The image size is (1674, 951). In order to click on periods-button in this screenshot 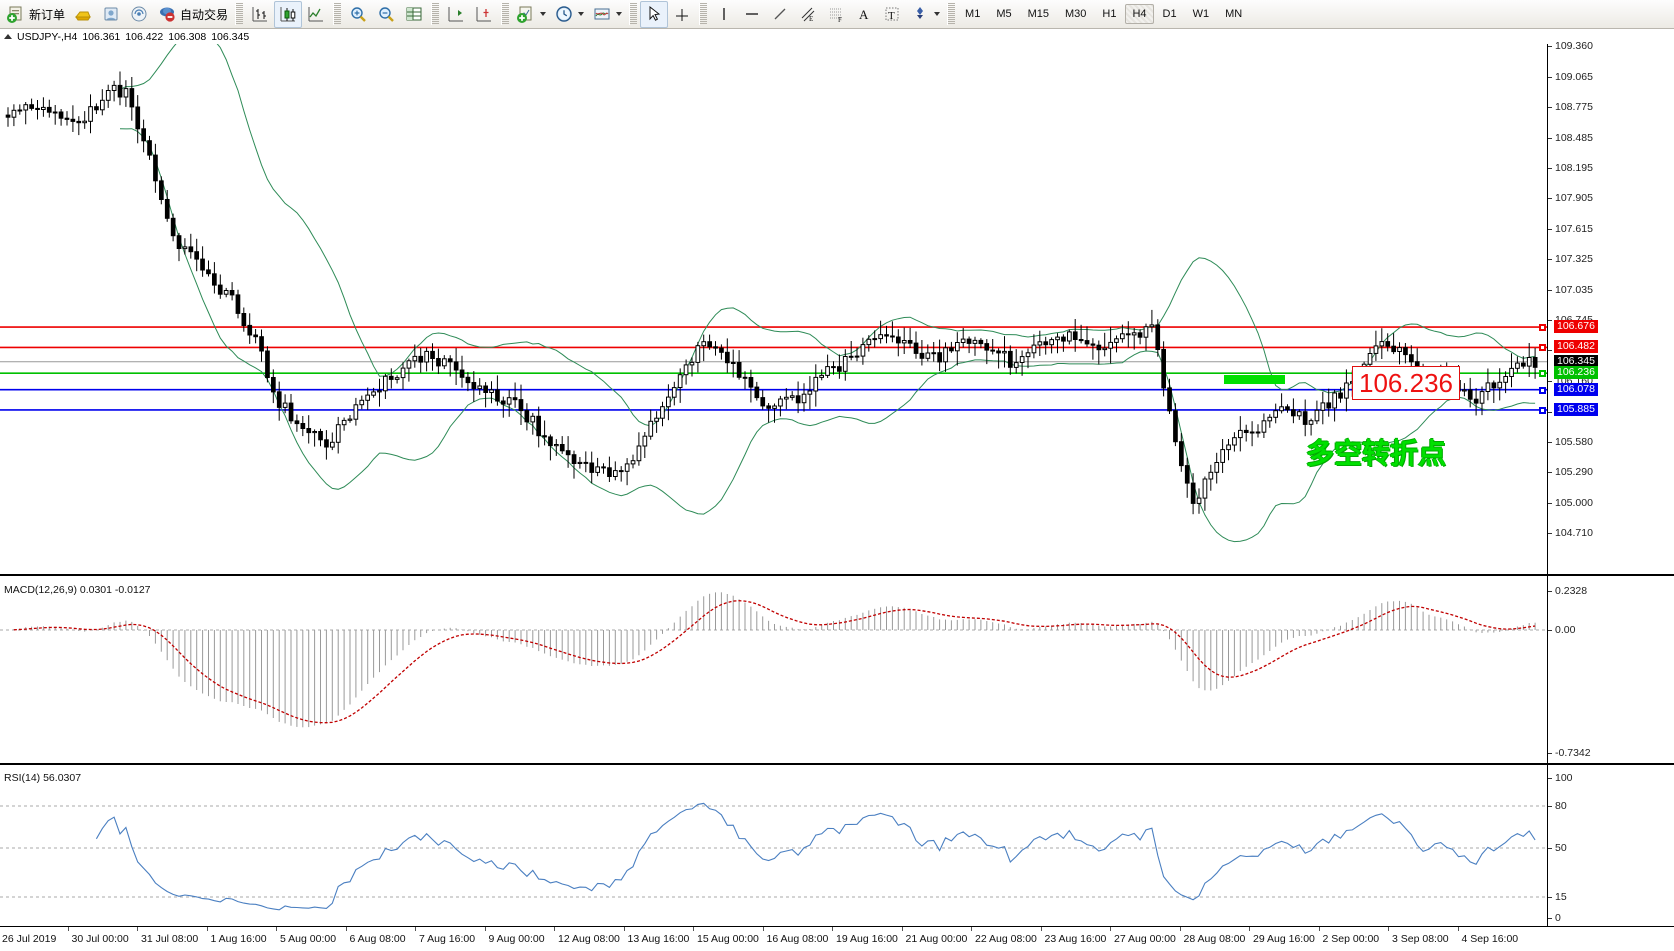, I will do `click(569, 14)`.